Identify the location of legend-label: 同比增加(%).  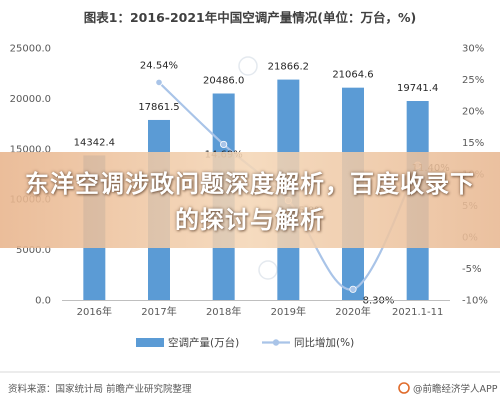
(324, 342).